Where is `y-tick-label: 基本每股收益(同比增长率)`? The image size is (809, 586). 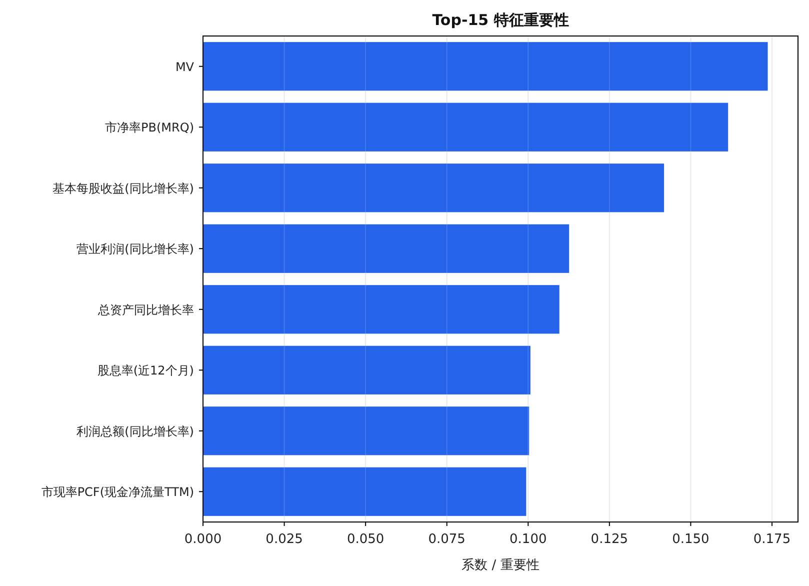
y-tick-label: 基本每股收益(同比增长率) is located at coordinates (123, 188).